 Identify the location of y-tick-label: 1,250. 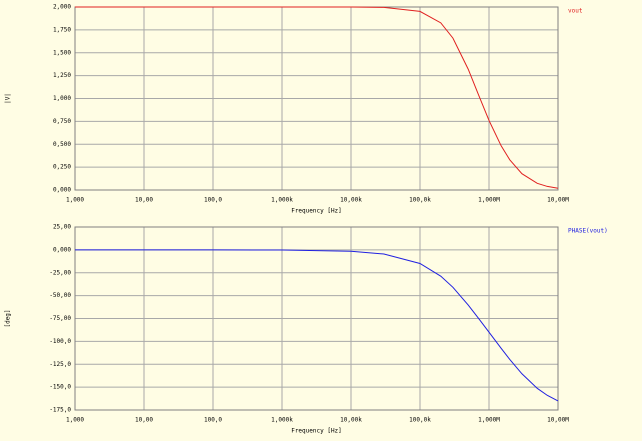
(62, 75).